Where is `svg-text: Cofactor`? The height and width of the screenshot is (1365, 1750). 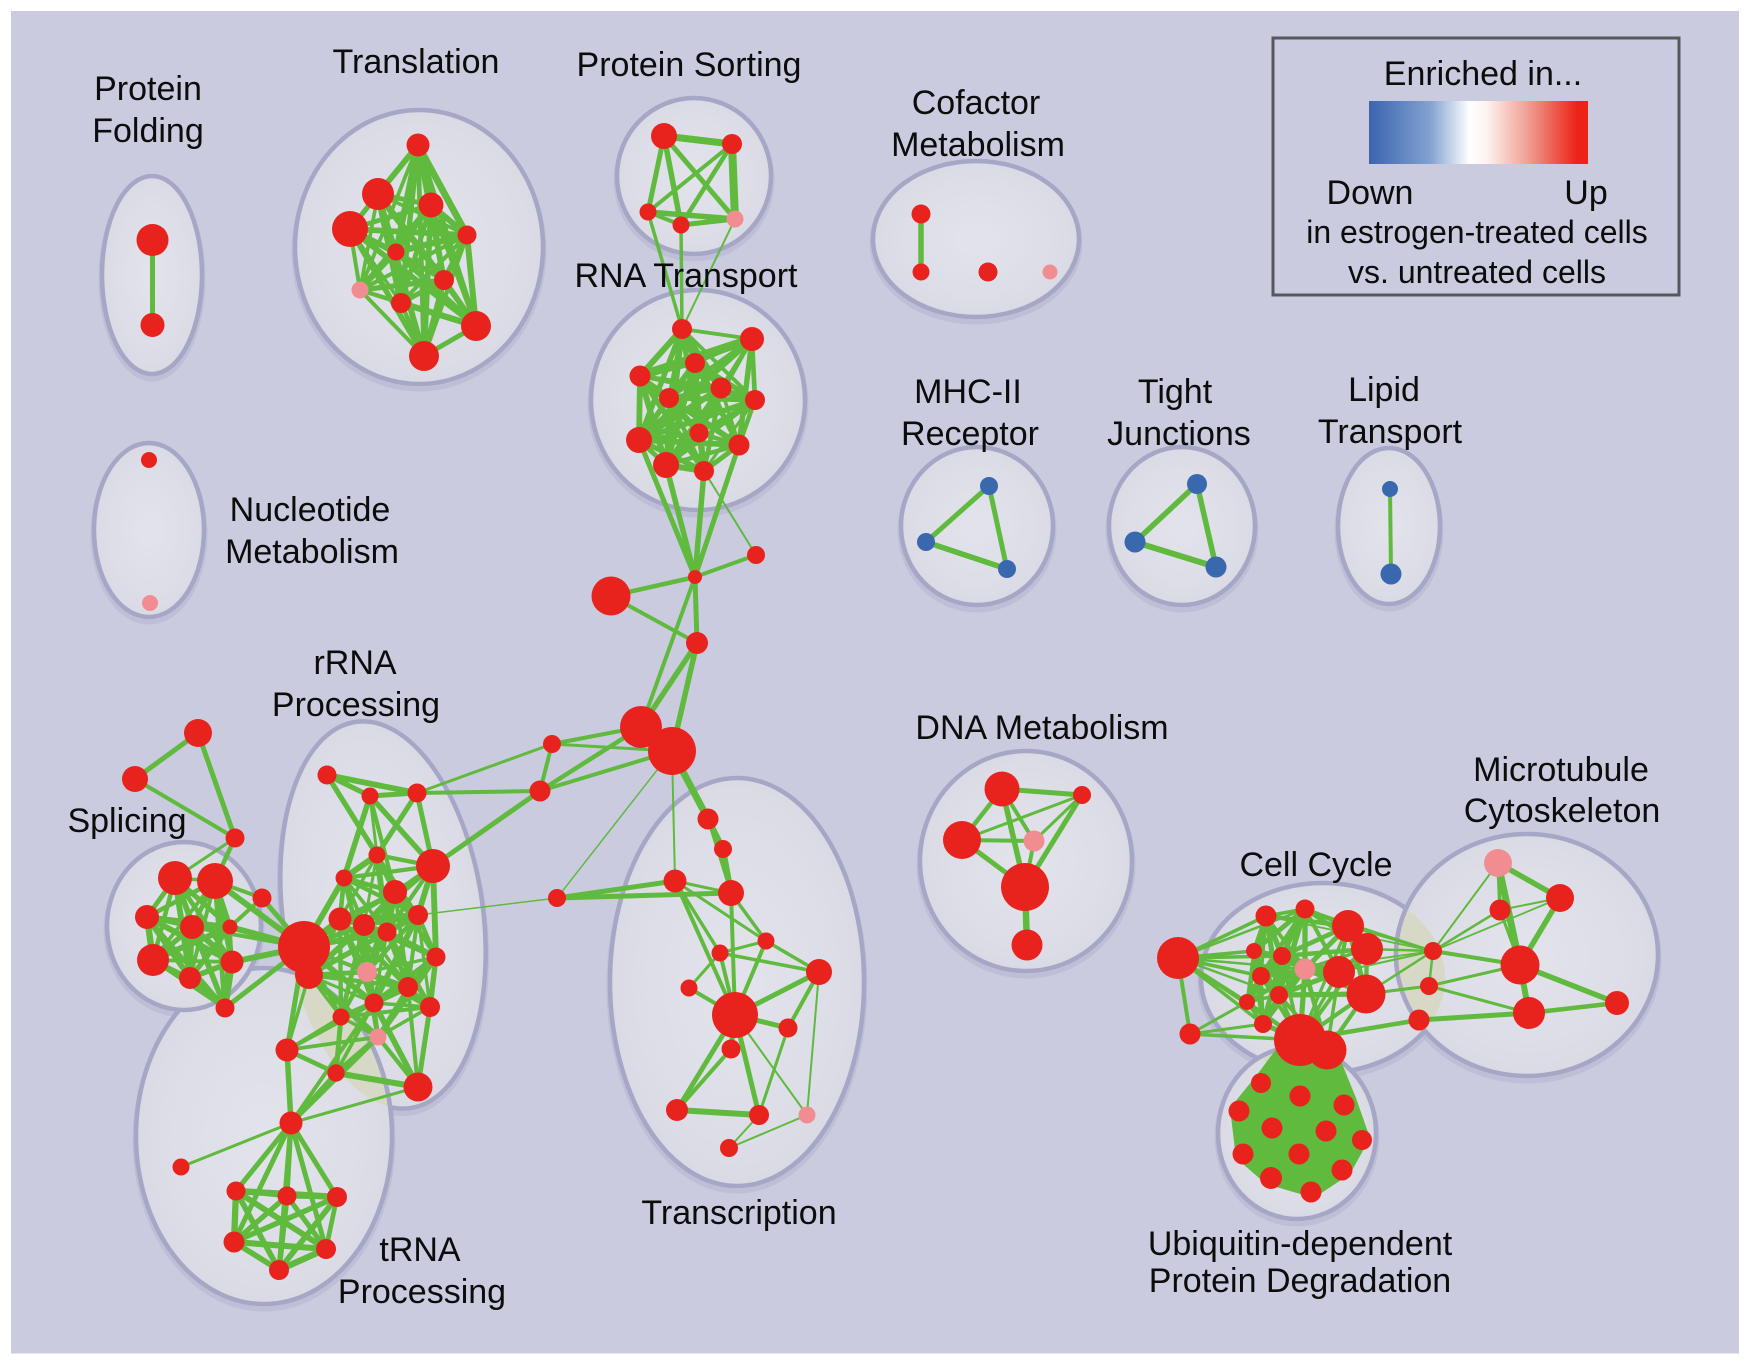
svg-text: Cofactor is located at coordinates (976, 103).